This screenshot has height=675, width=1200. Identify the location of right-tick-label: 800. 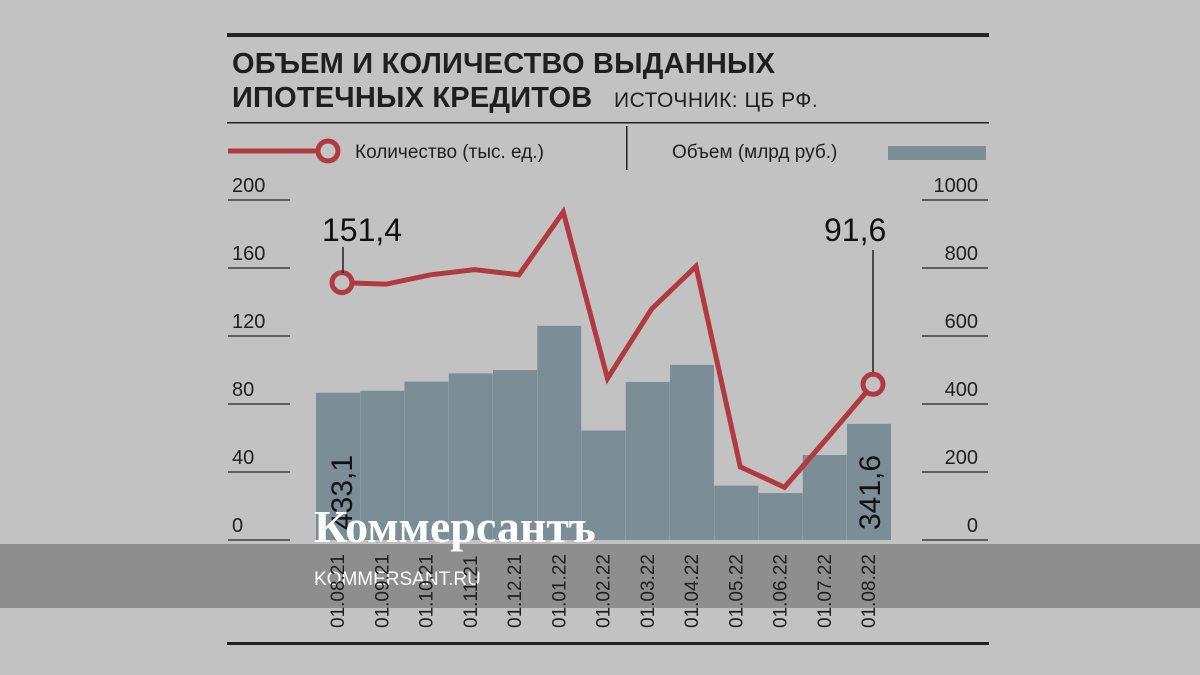
(961, 254).